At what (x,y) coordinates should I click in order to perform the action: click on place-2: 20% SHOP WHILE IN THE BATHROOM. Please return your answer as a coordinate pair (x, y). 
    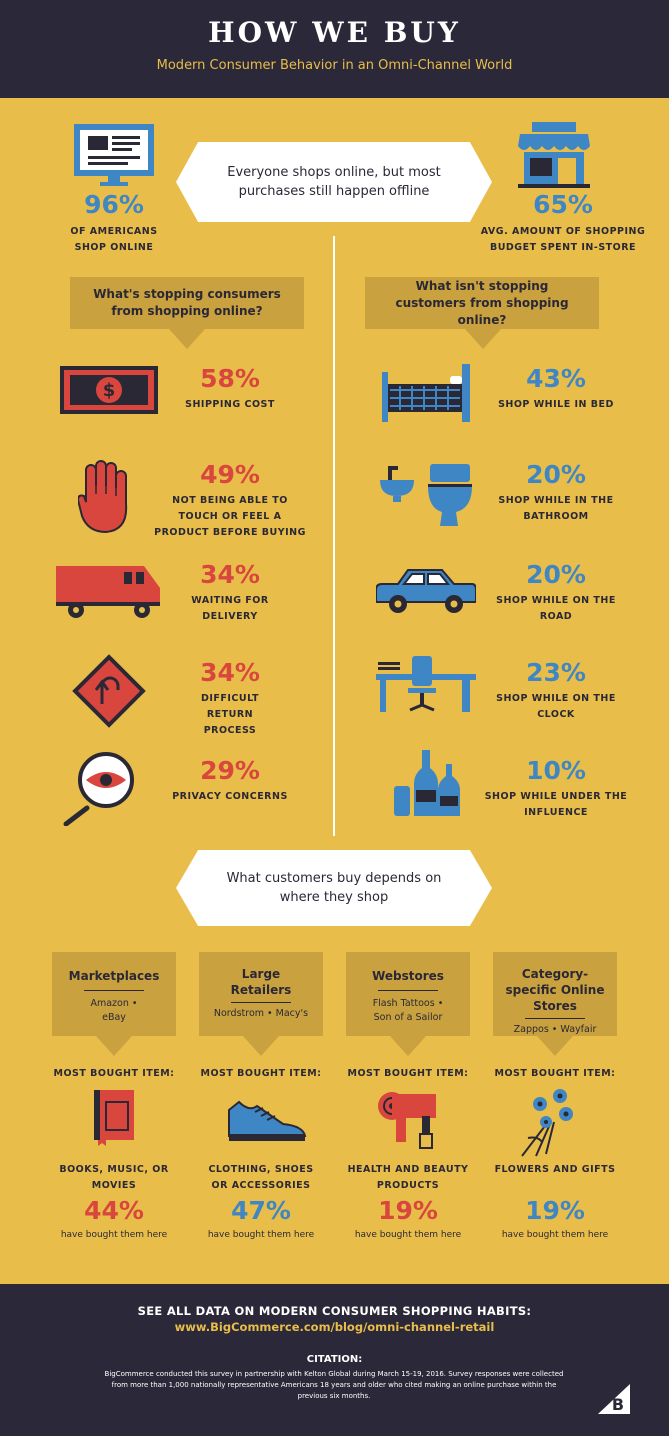
    Looking at the image, I should click on (556, 492).